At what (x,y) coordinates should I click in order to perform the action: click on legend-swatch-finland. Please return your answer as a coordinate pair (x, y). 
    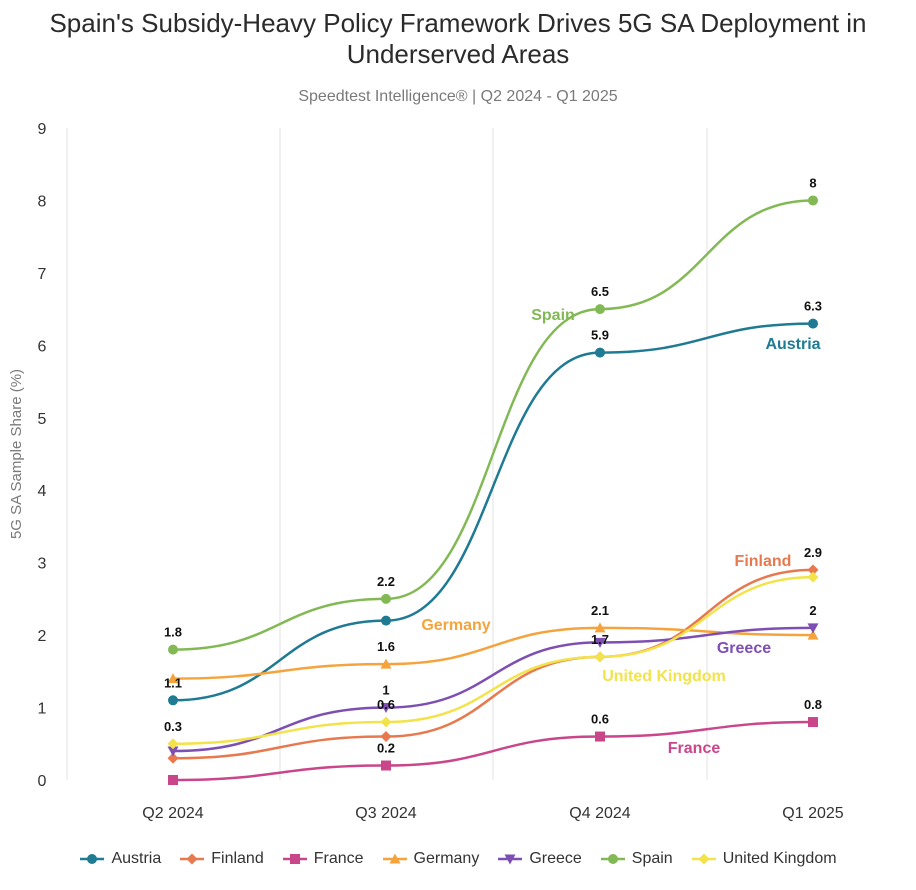
    Looking at the image, I should click on (192, 859).